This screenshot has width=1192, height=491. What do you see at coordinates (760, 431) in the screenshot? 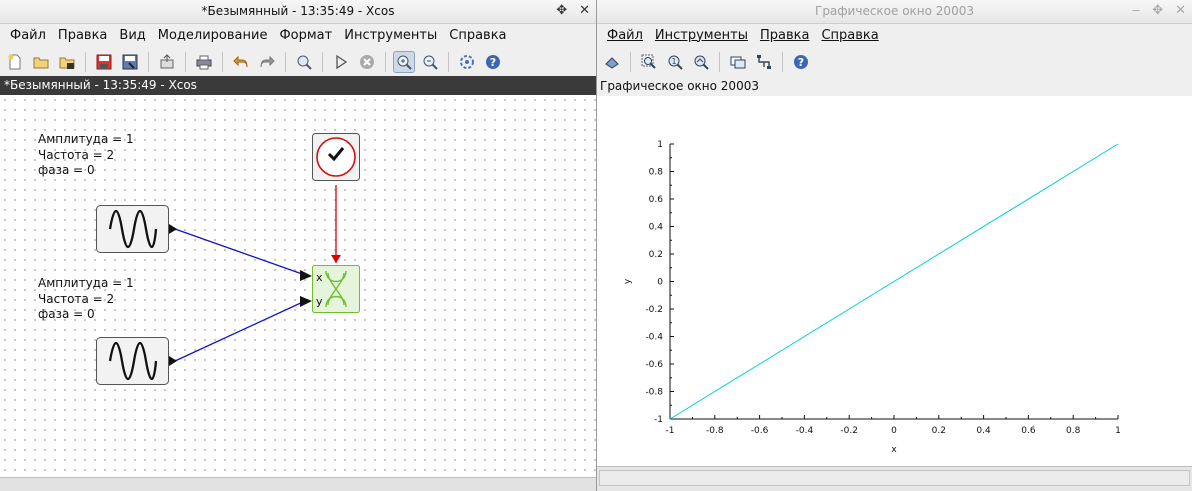
I see `x-tick-label: -0.6` at bounding box center [760, 431].